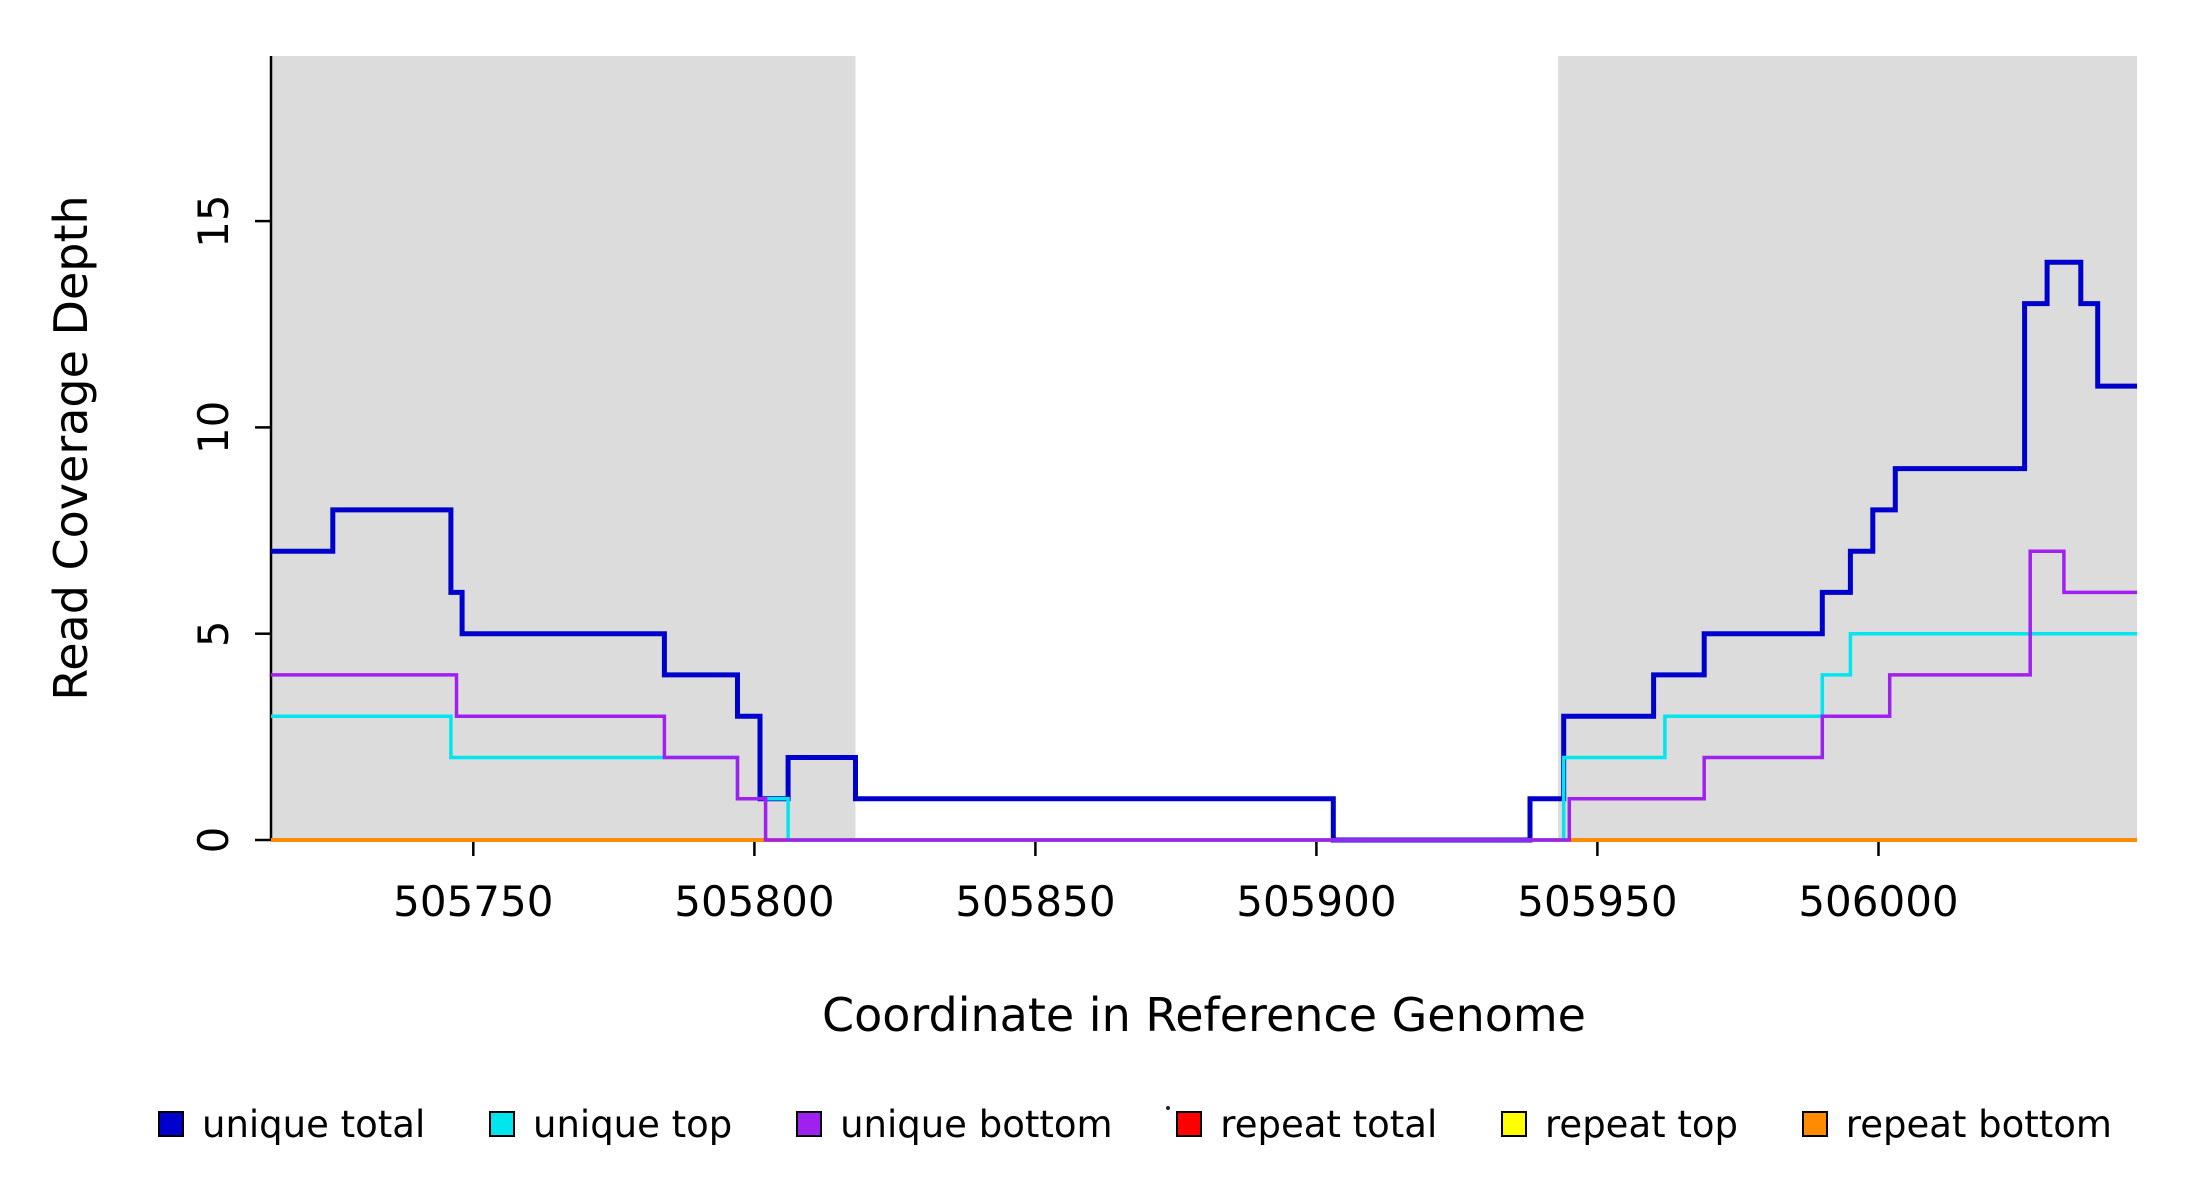  What do you see at coordinates (473, 901) in the screenshot?
I see `x-tick-label: 505750` at bounding box center [473, 901].